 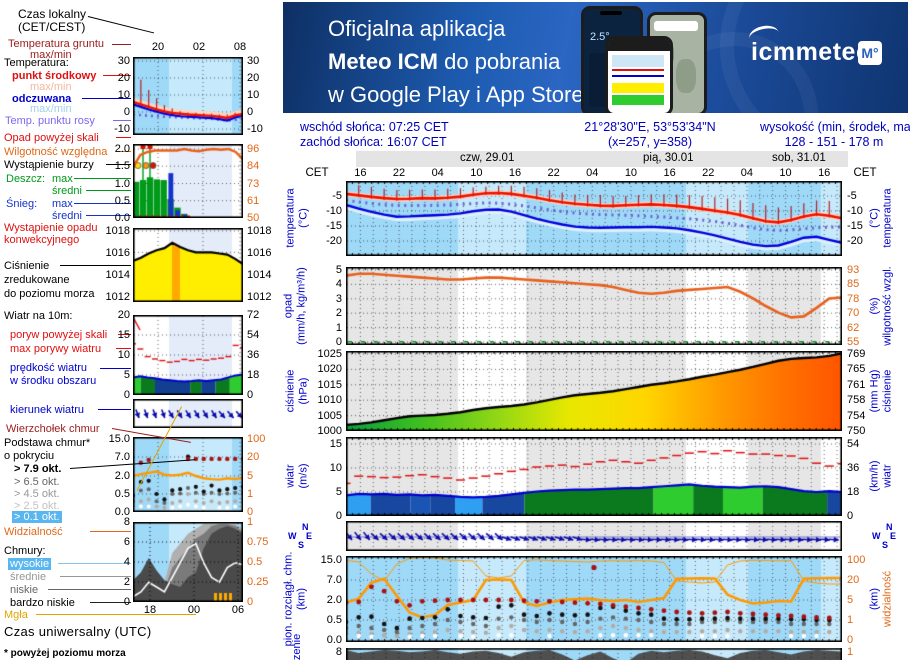 I want to click on axis-tick: 1.5, so click(x=122, y=166).